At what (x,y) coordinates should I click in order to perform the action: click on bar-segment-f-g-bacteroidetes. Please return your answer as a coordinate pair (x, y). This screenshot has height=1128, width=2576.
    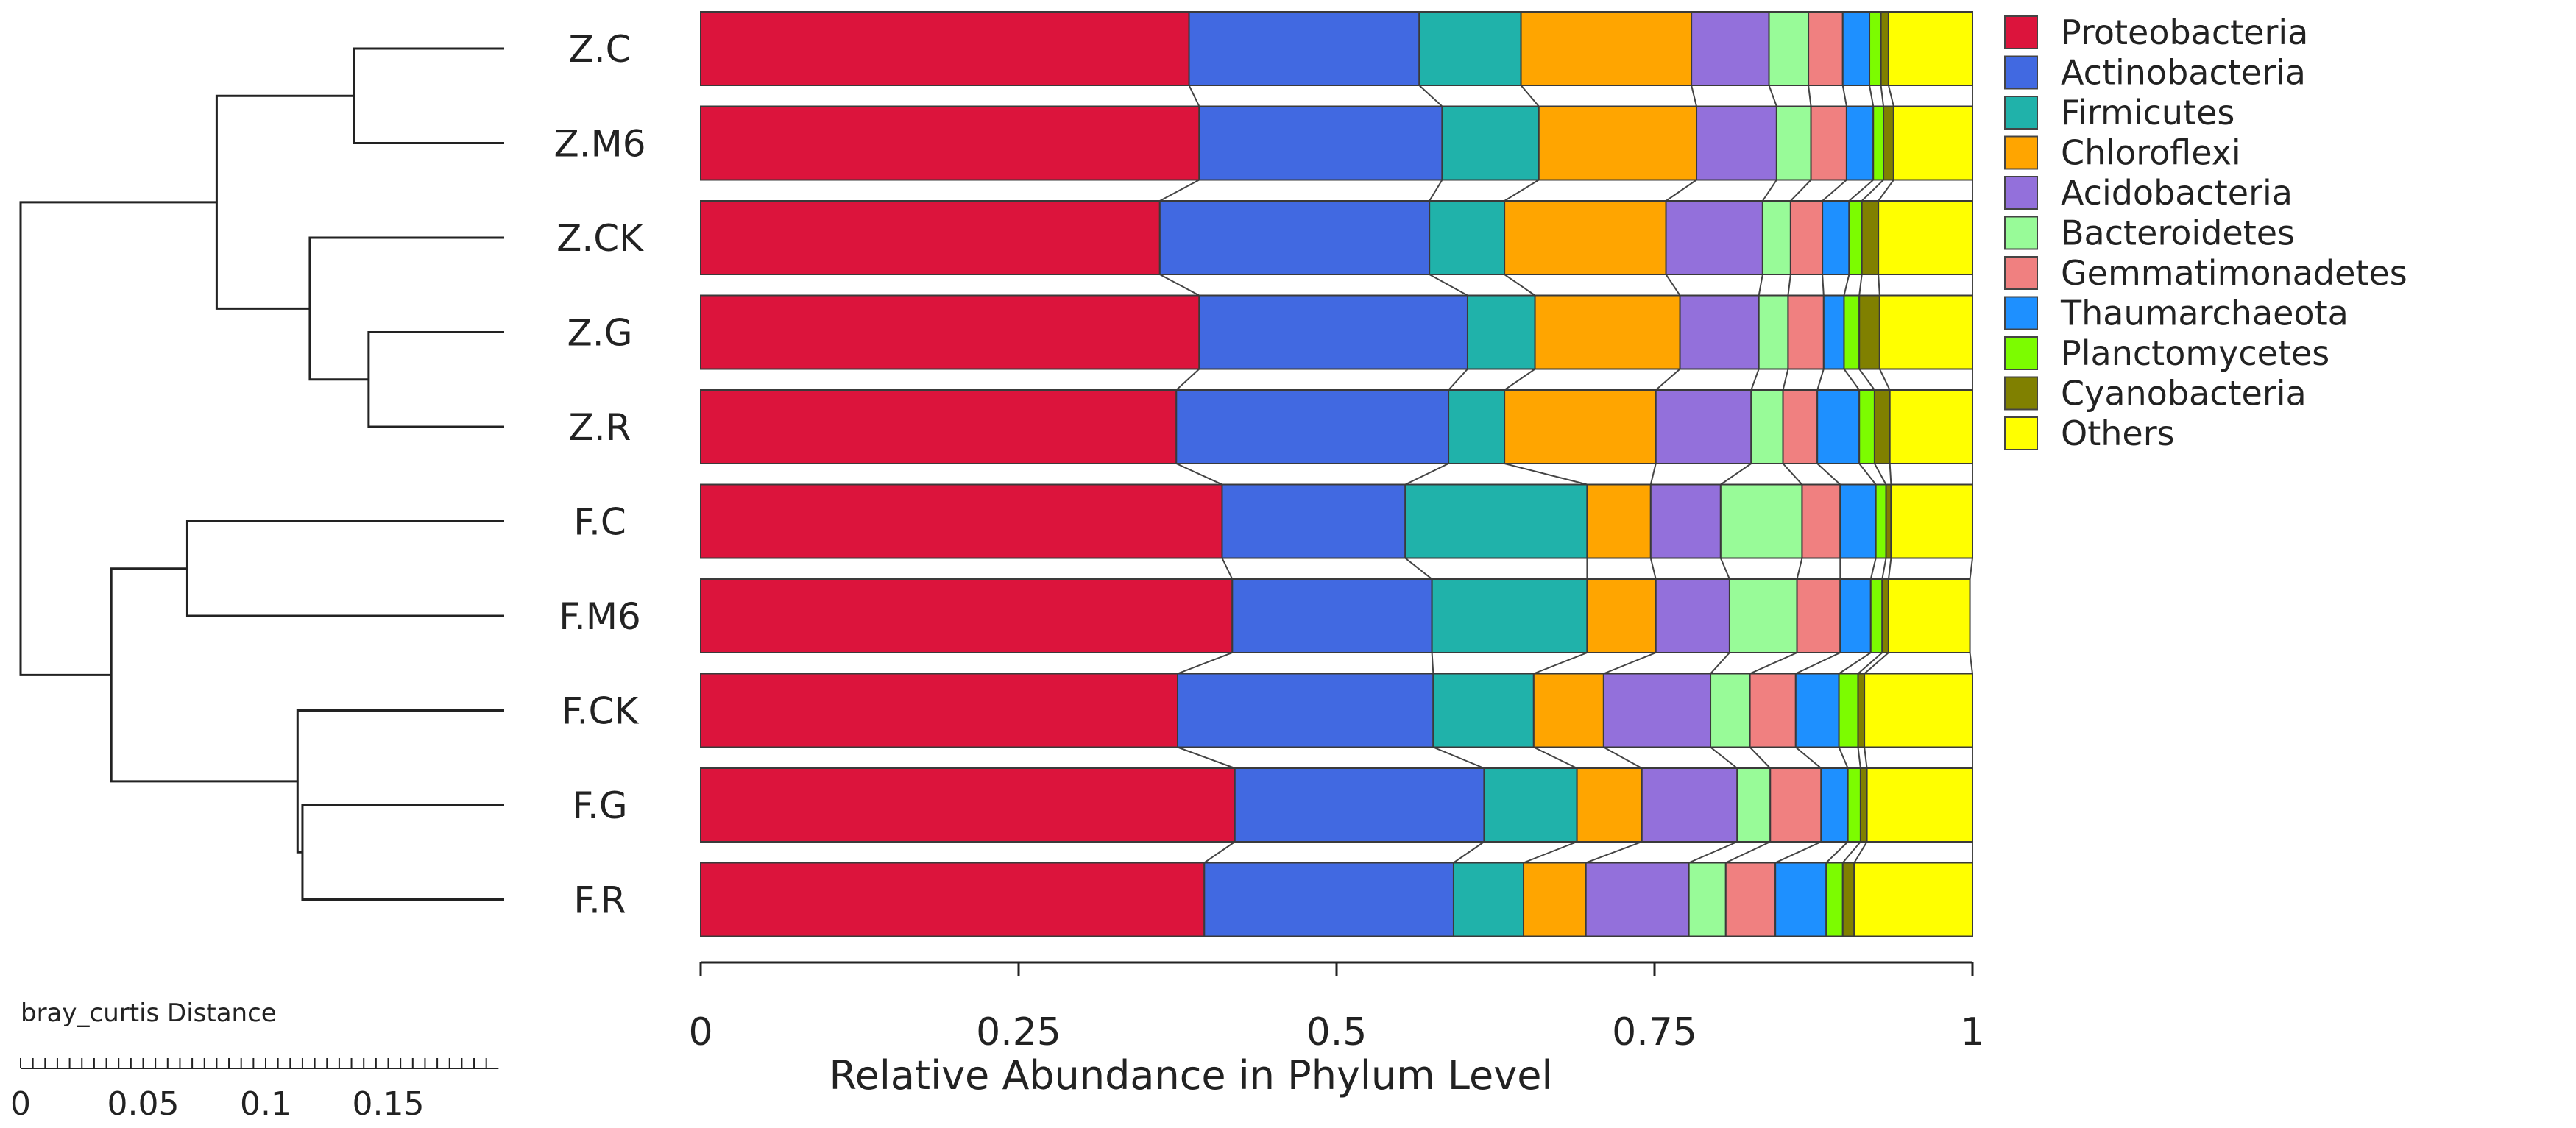
    Looking at the image, I should click on (1754, 805).